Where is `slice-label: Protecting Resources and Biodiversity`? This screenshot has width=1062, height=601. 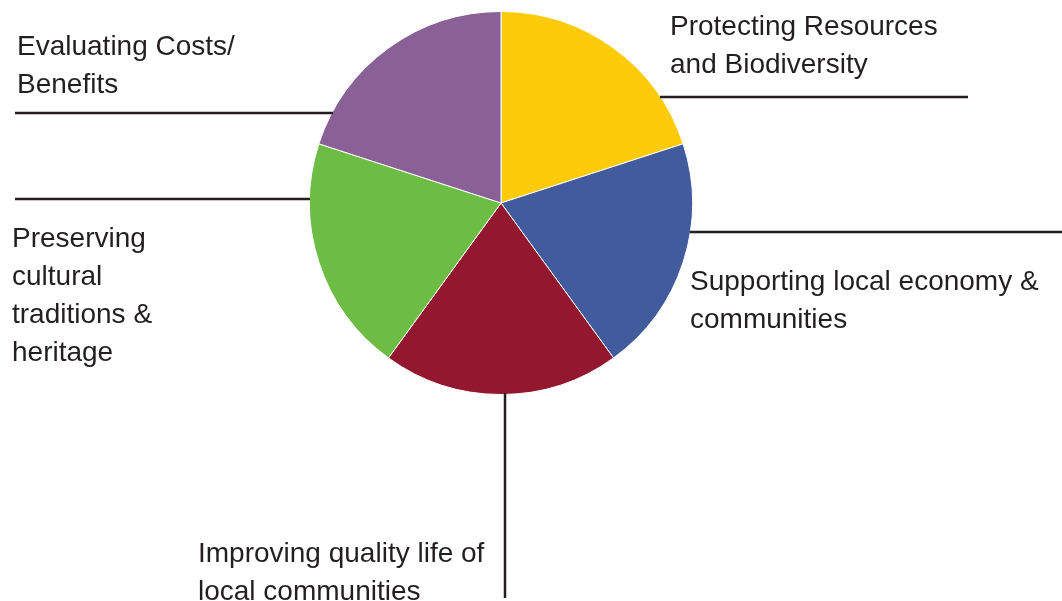 slice-label: Protecting Resources and Biodiversity is located at coordinates (804, 44).